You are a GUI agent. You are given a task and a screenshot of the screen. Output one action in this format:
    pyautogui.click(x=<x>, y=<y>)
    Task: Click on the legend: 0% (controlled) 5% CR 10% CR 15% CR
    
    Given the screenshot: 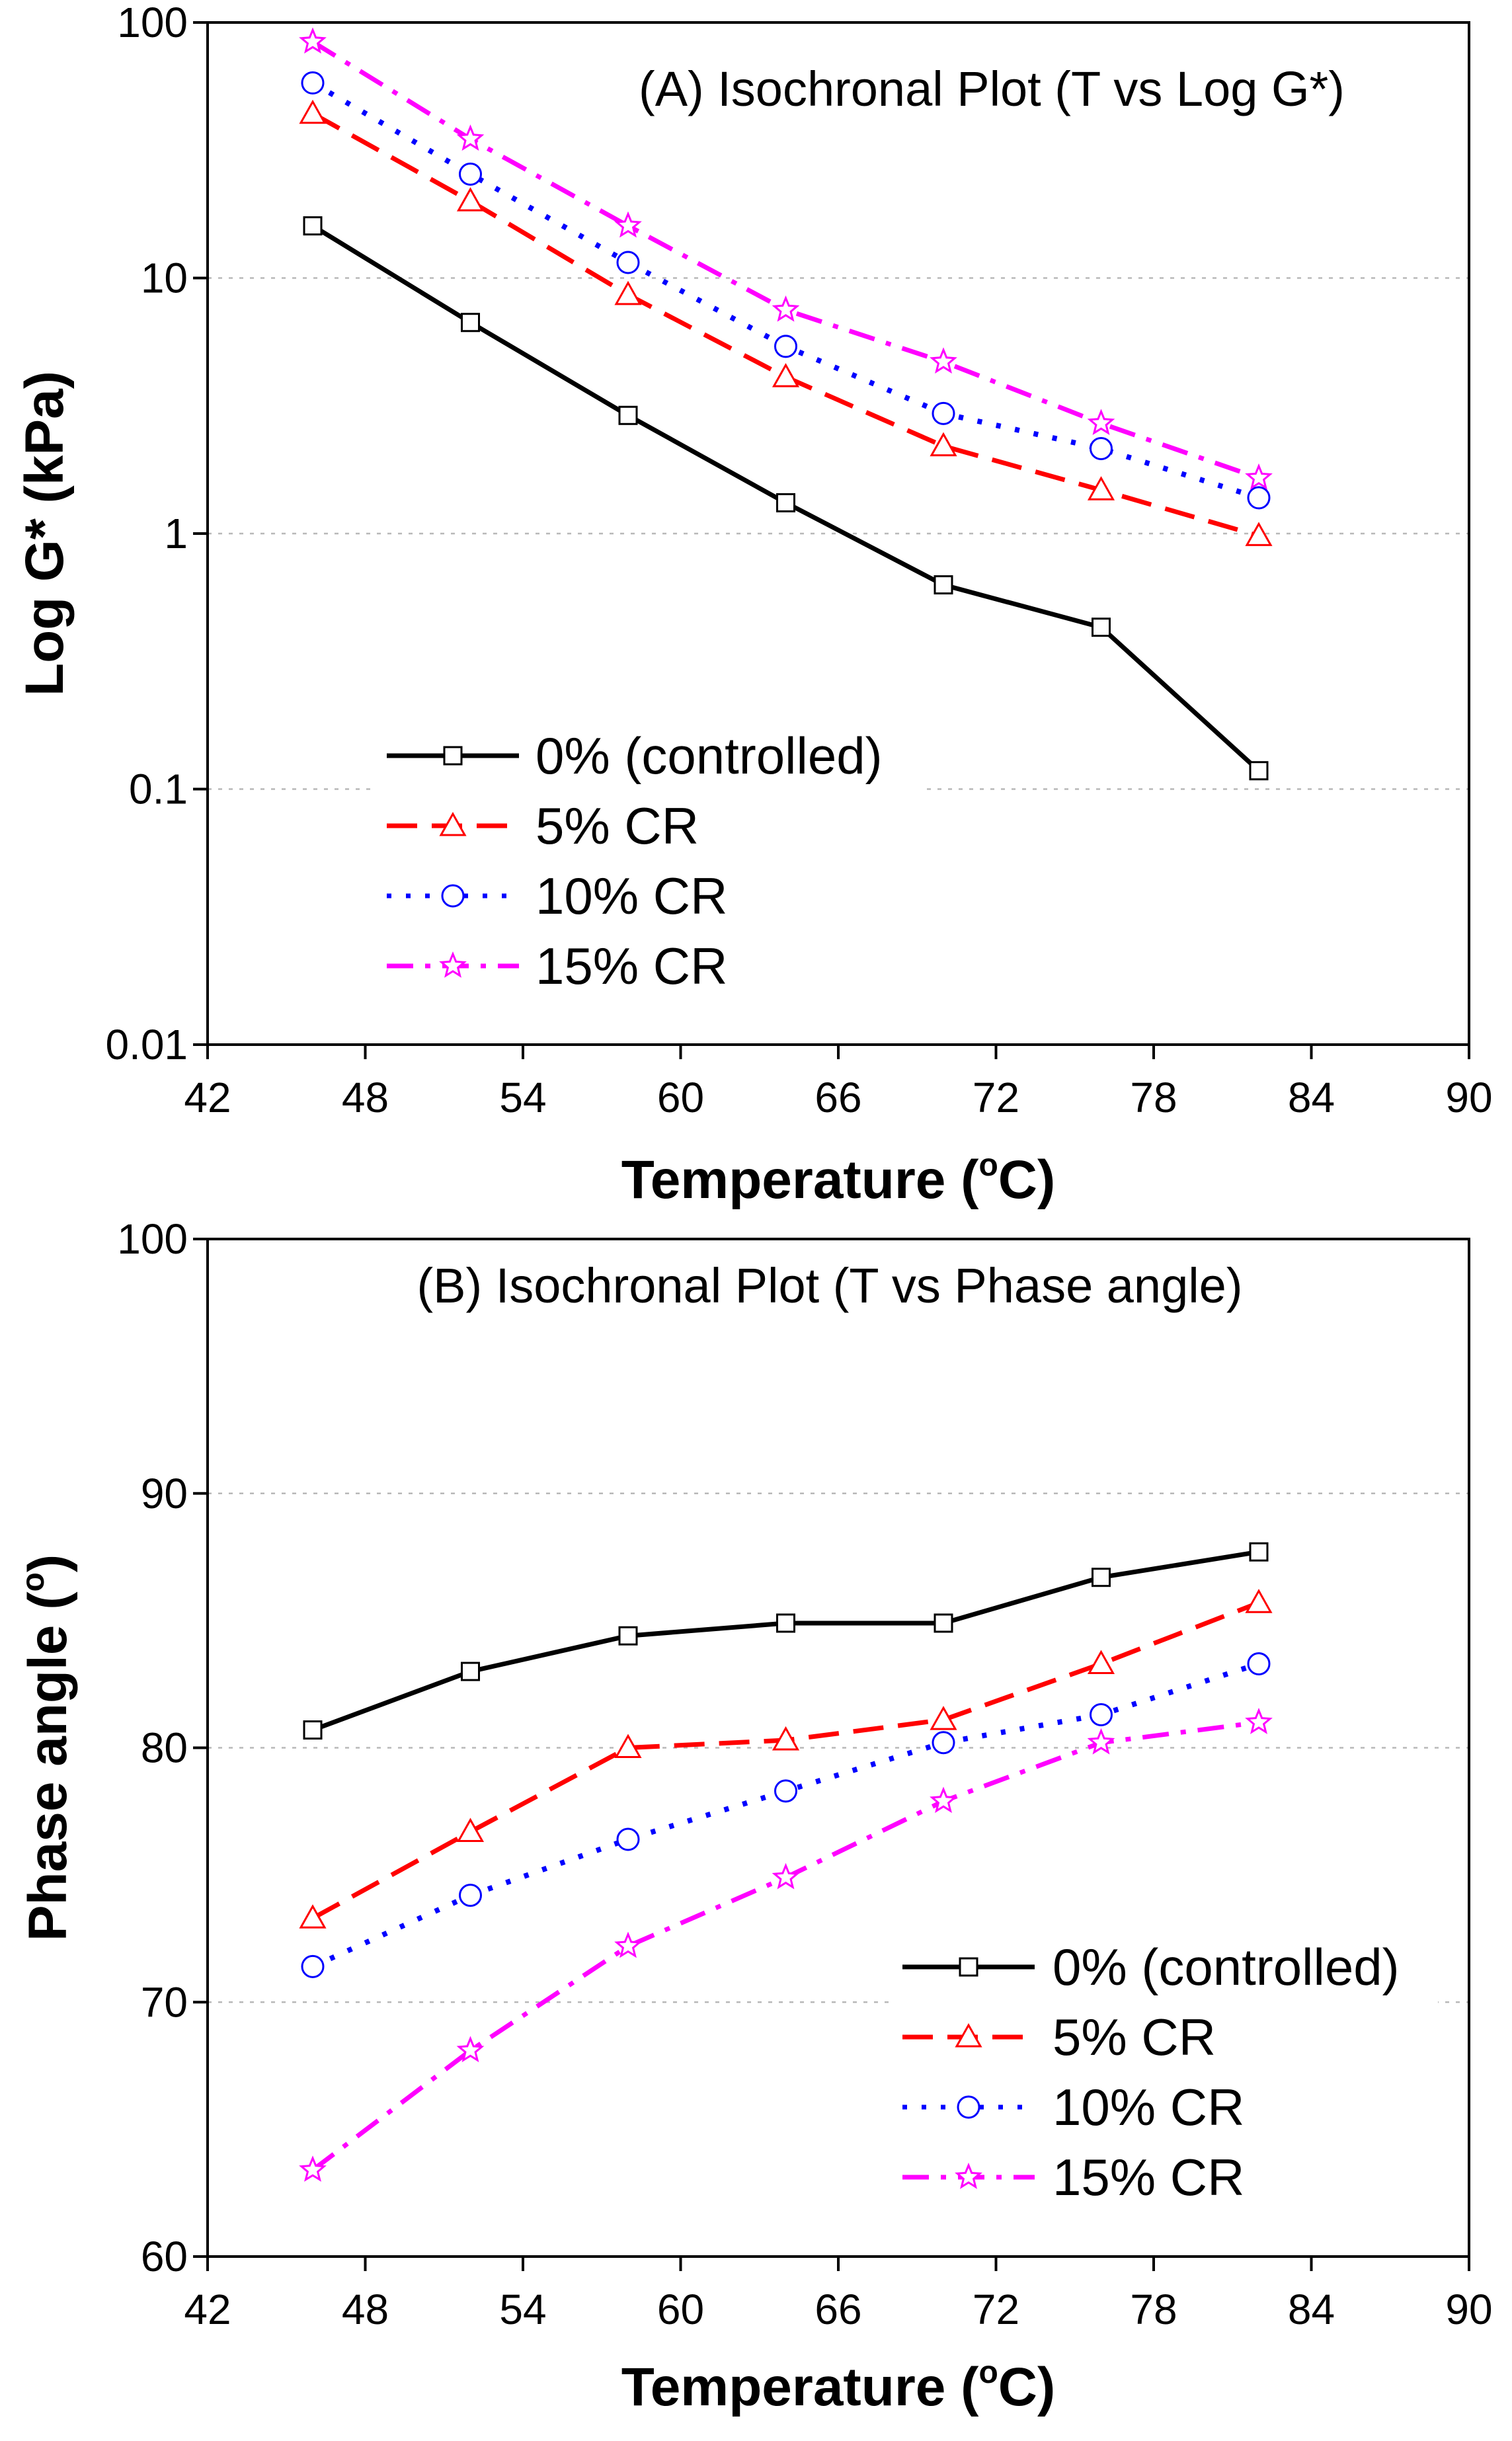 What is the action you would take?
    pyautogui.click(x=1163, y=2074)
    